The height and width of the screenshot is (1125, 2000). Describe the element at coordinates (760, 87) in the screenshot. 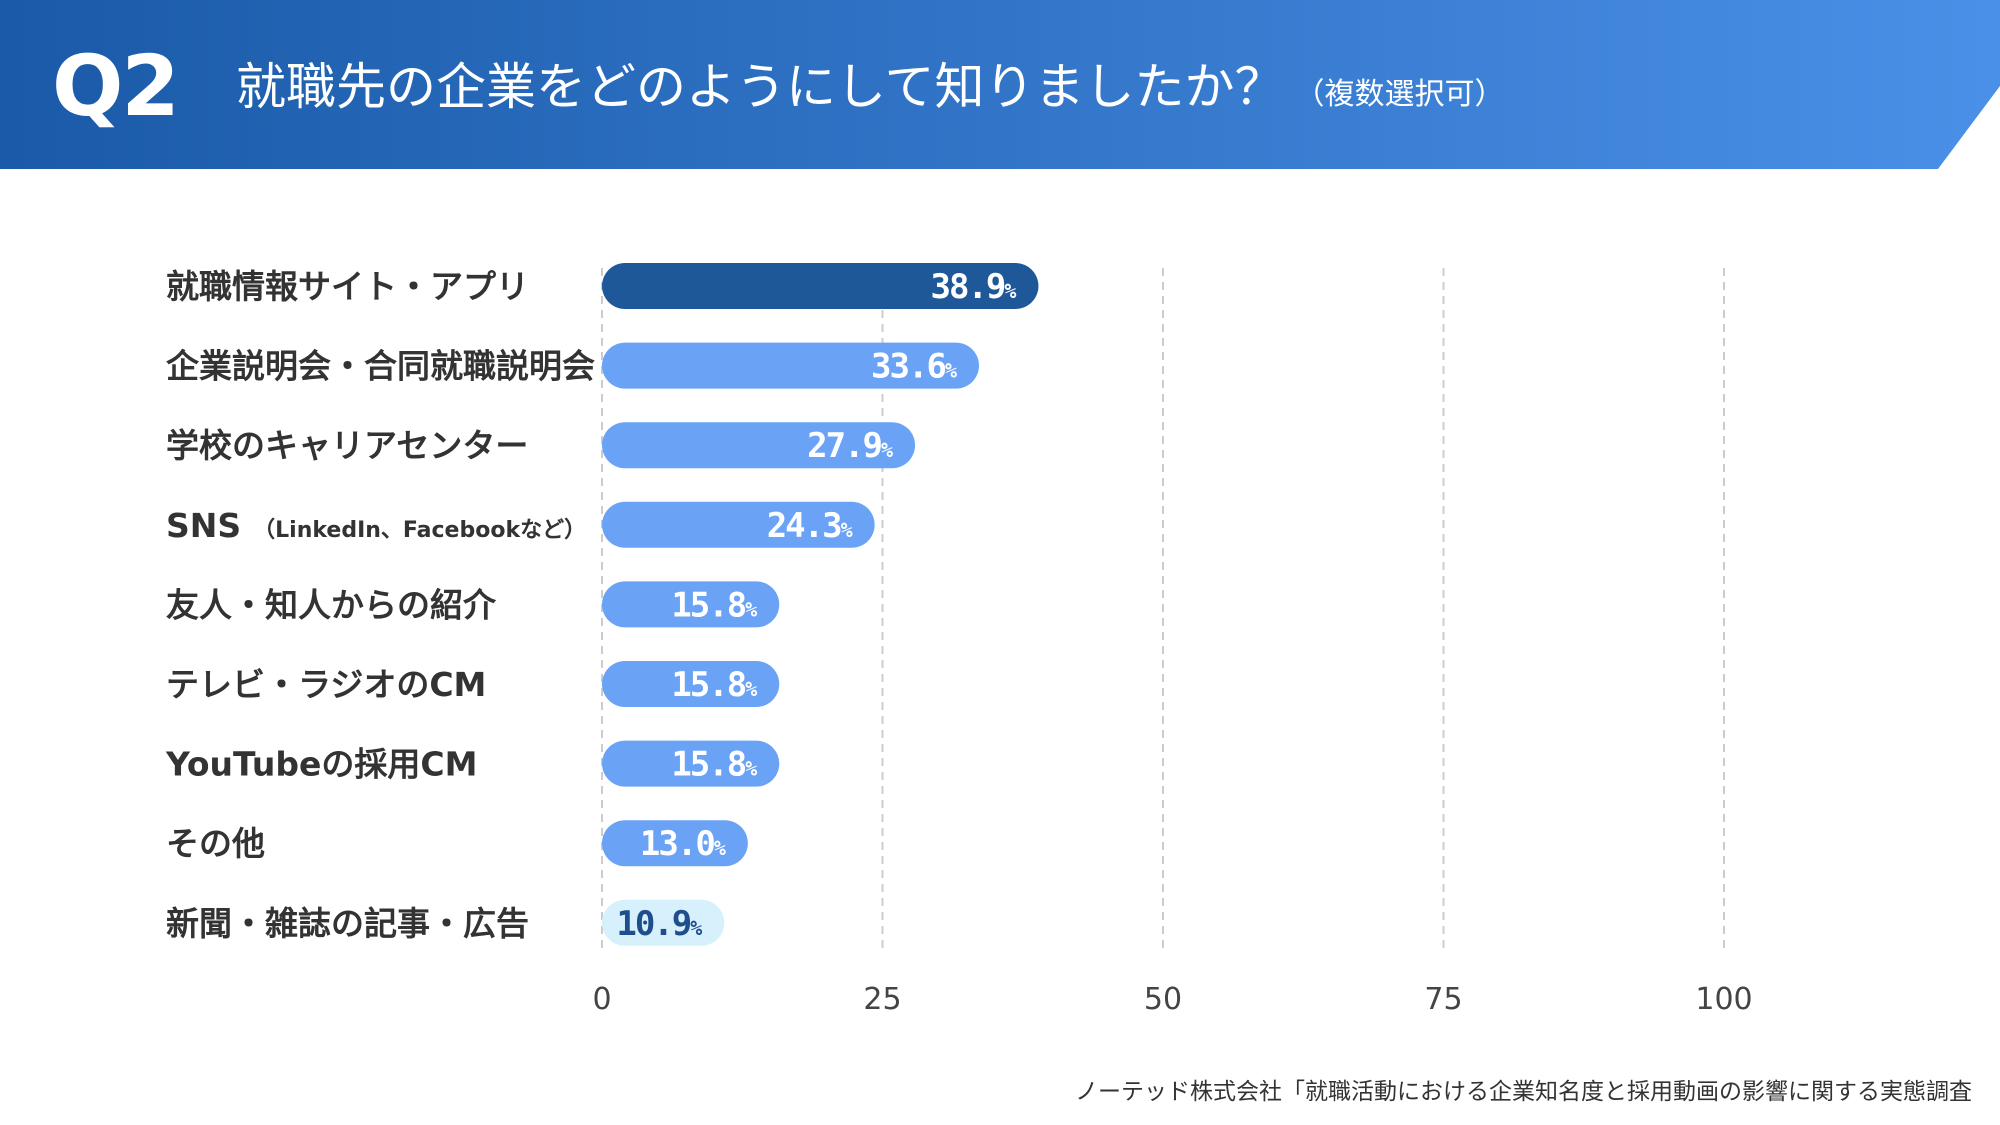

I see `title-text: 就職先の企業をどのようにして知りましたか？` at that location.